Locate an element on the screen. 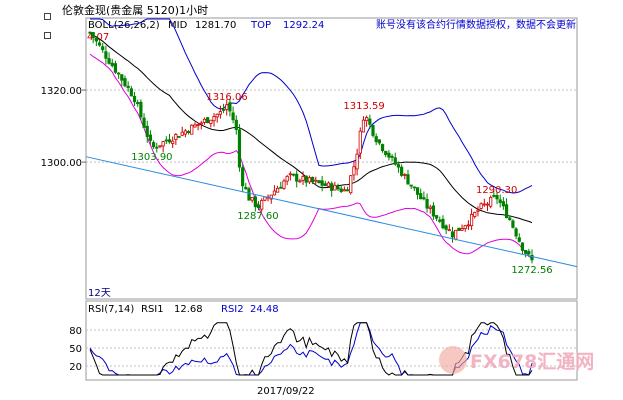 The image size is (623, 400). watermark-logo-icon is located at coordinates (453, 360).